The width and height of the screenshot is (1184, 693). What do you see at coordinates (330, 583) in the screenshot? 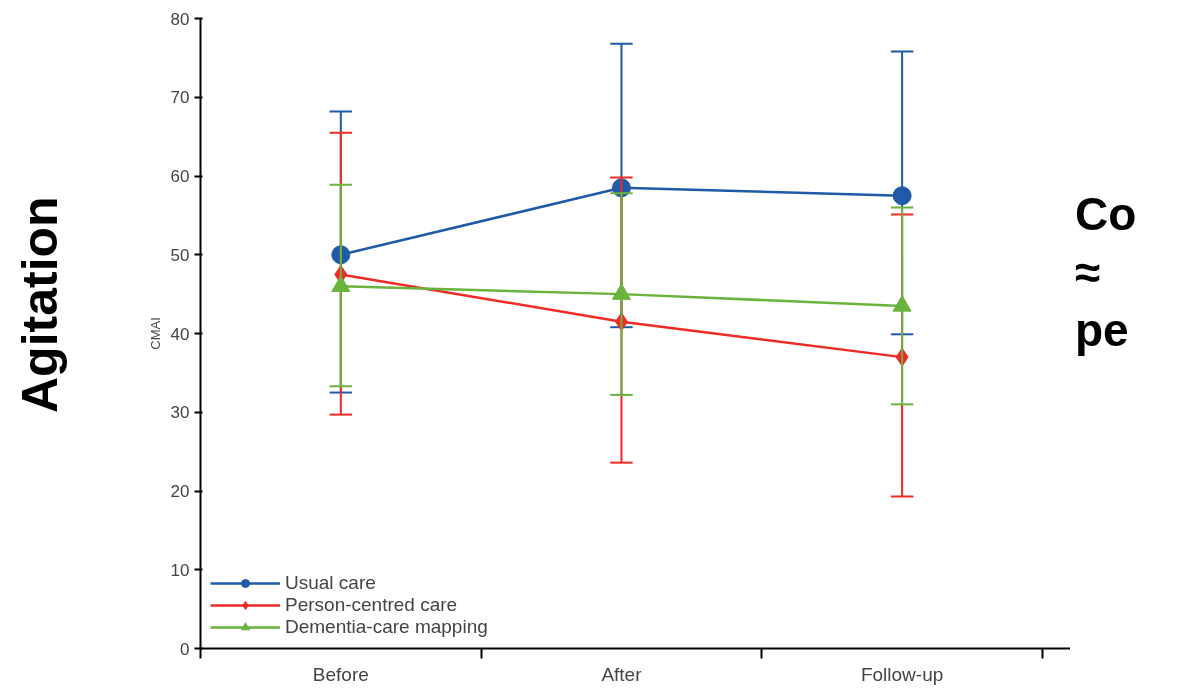
I see `legend-label: Usual care` at bounding box center [330, 583].